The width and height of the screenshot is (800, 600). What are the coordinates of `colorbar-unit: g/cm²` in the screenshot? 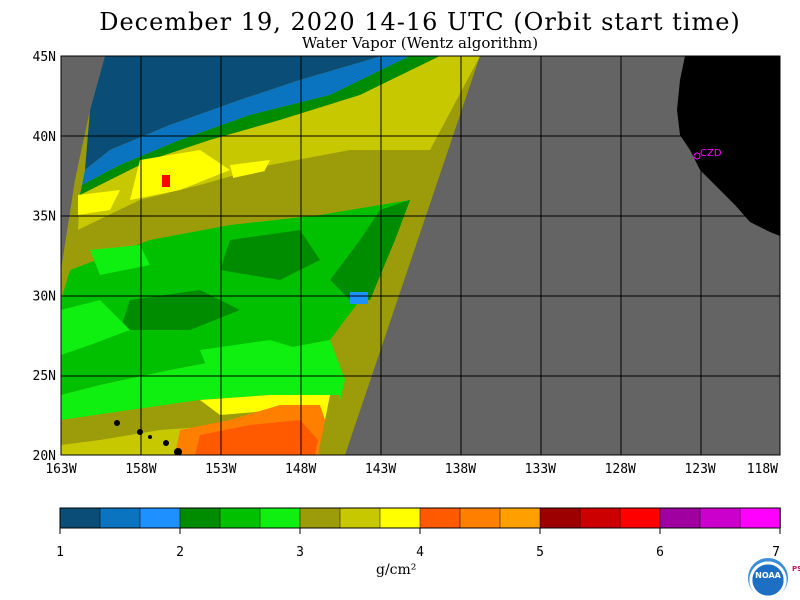 It's located at (396, 570).